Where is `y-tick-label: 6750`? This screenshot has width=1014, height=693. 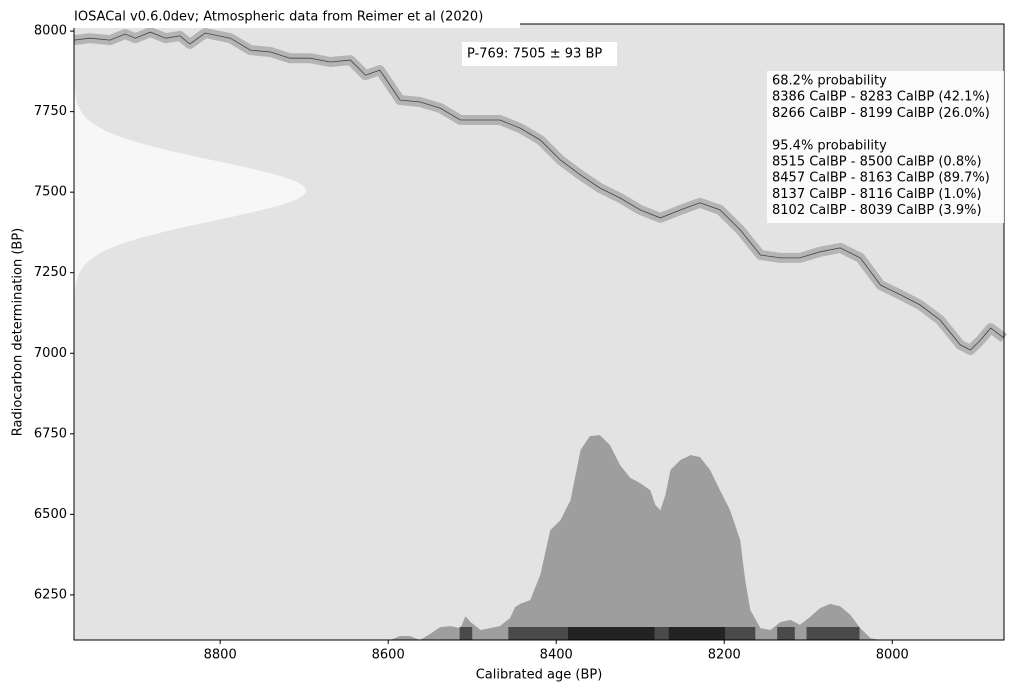
y-tick-label: 6750 is located at coordinates (50, 433).